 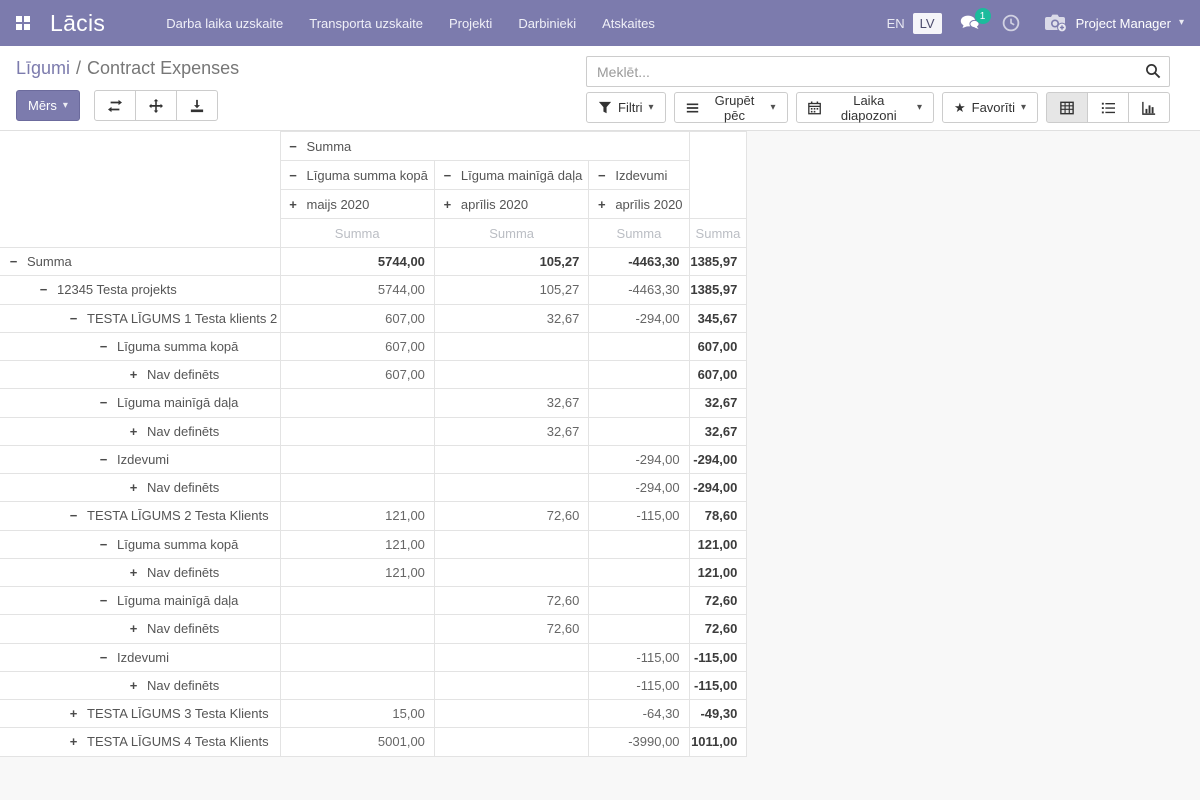 What do you see at coordinates (730, 107) in the screenshot?
I see `groupby-dropdown-button: Grupēt pēc ▾` at bounding box center [730, 107].